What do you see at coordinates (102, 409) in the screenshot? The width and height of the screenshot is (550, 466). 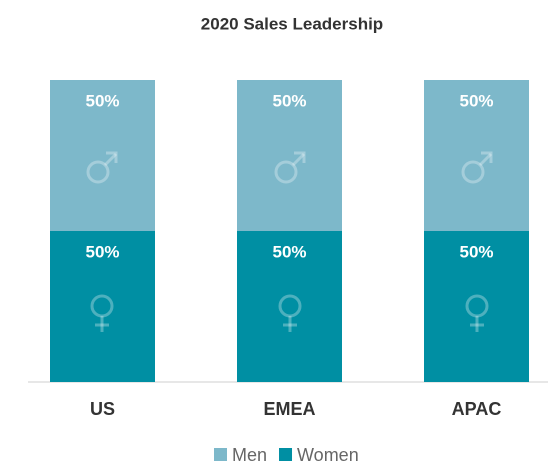 I see `x-tick-label: US` at bounding box center [102, 409].